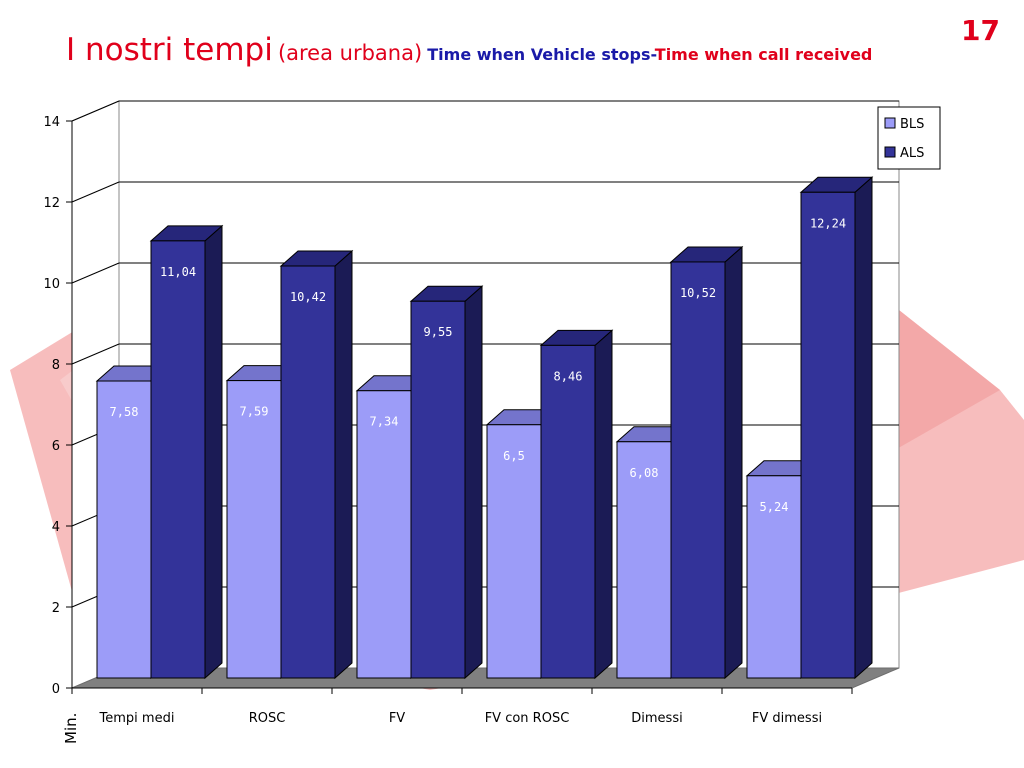  I want to click on x-tick-label: ROSC, so click(267, 718).